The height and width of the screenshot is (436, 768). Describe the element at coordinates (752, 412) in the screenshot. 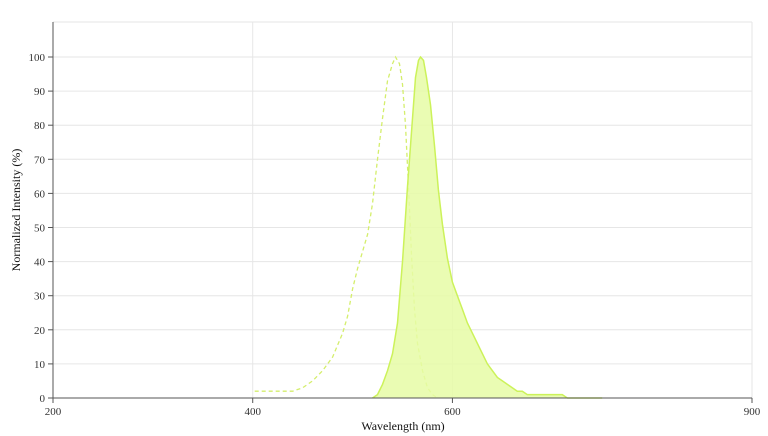

I see `x-tick-label: 900` at that location.